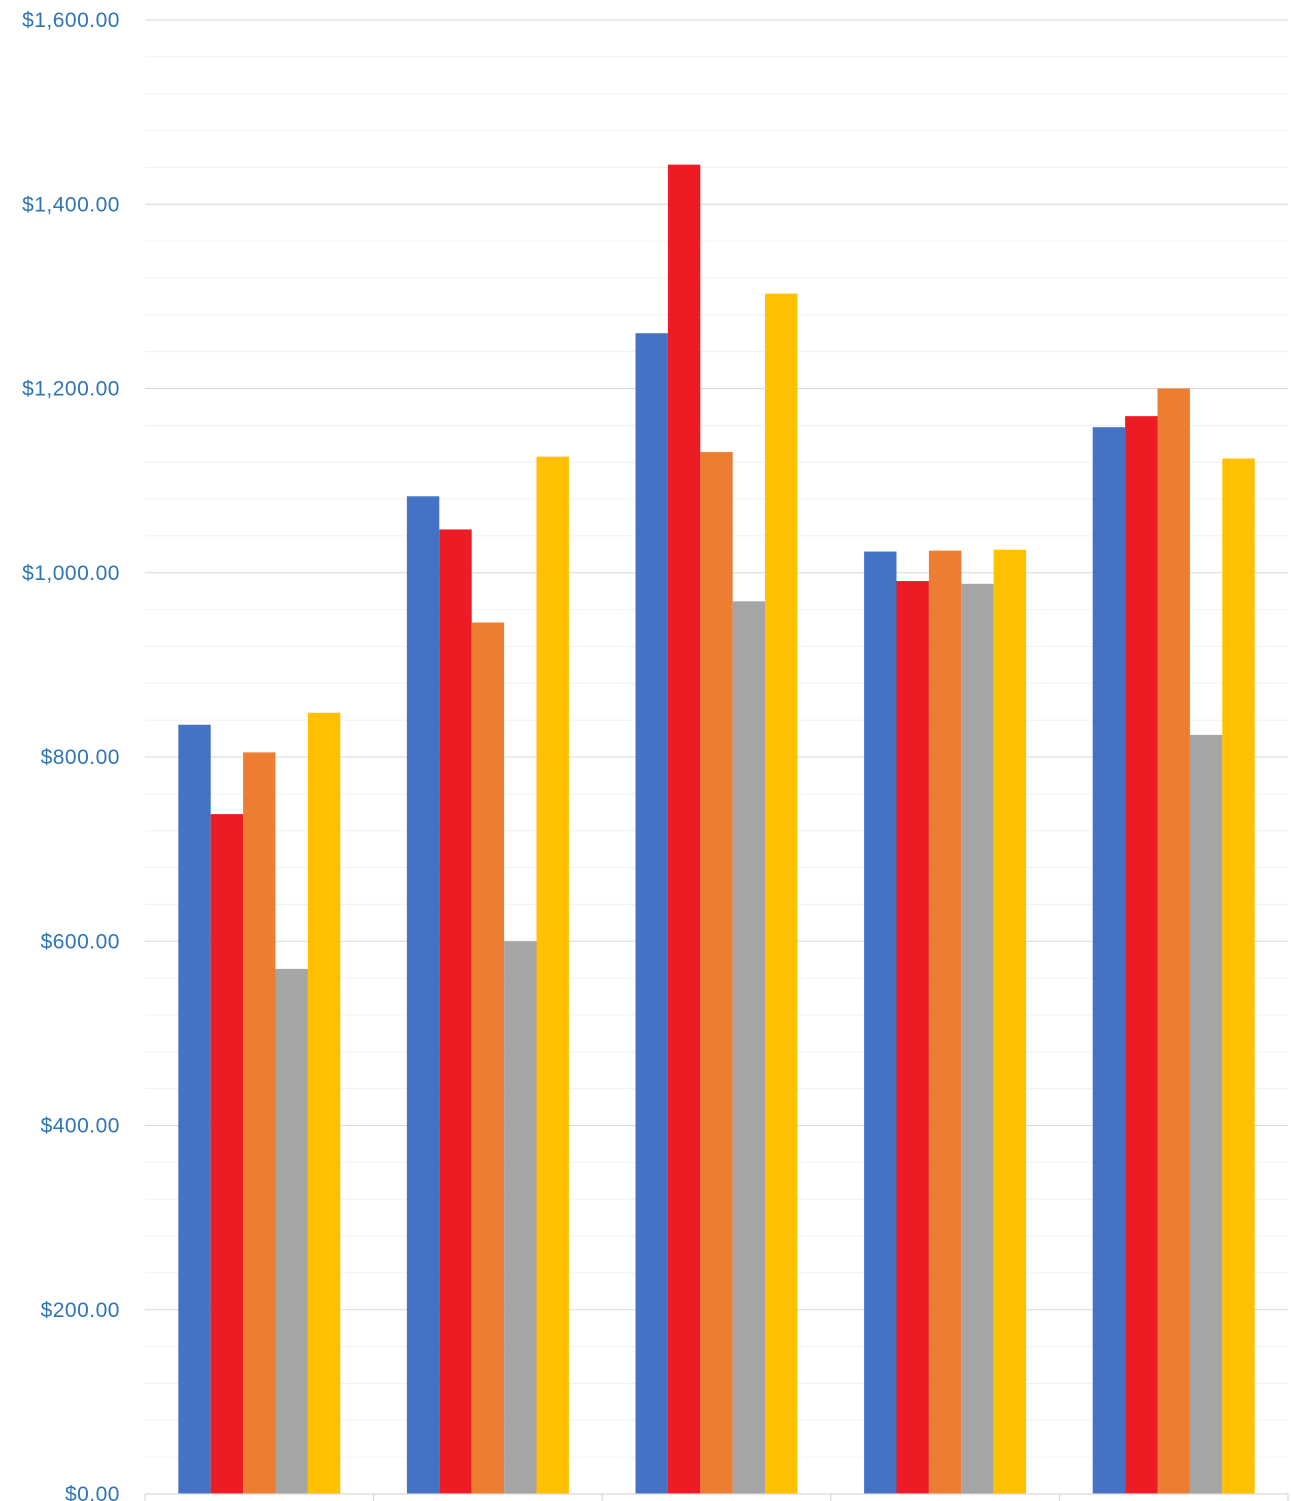 The width and height of the screenshot is (1291, 1501). Describe the element at coordinates (71, 573) in the screenshot. I see `y-tick-label: $1,000.00` at that location.